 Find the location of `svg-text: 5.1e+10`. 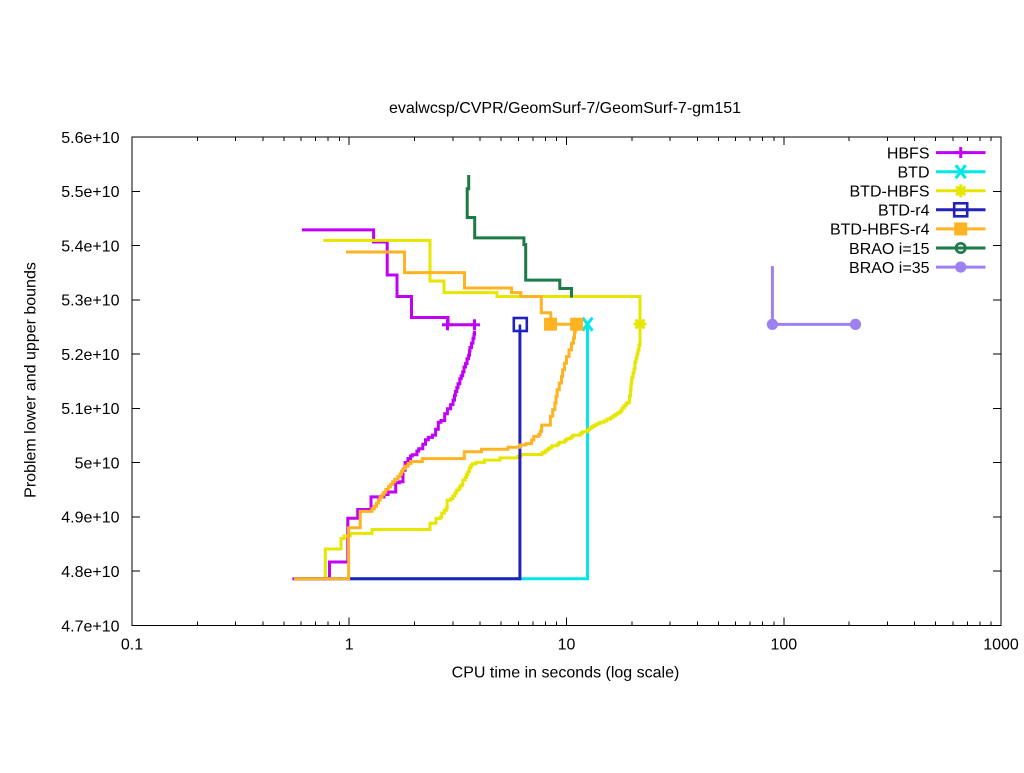

svg-text: 5.1e+10 is located at coordinates (90, 409).